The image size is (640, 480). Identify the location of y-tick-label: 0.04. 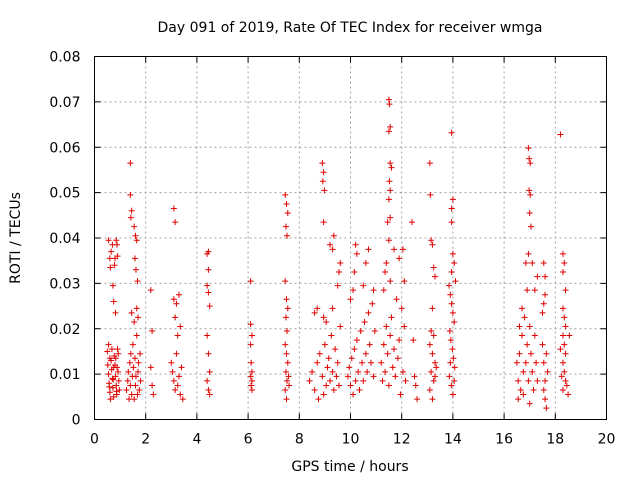
(64, 239).